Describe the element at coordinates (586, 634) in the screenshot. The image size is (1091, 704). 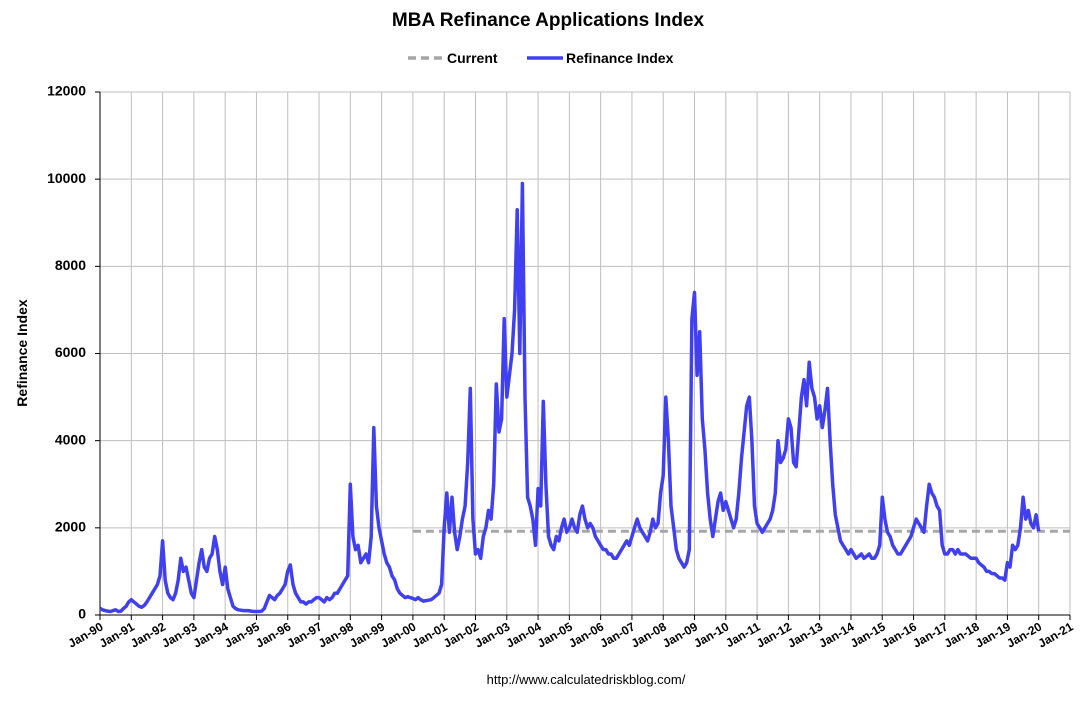
I see `x-tick-label: Jan-06` at that location.